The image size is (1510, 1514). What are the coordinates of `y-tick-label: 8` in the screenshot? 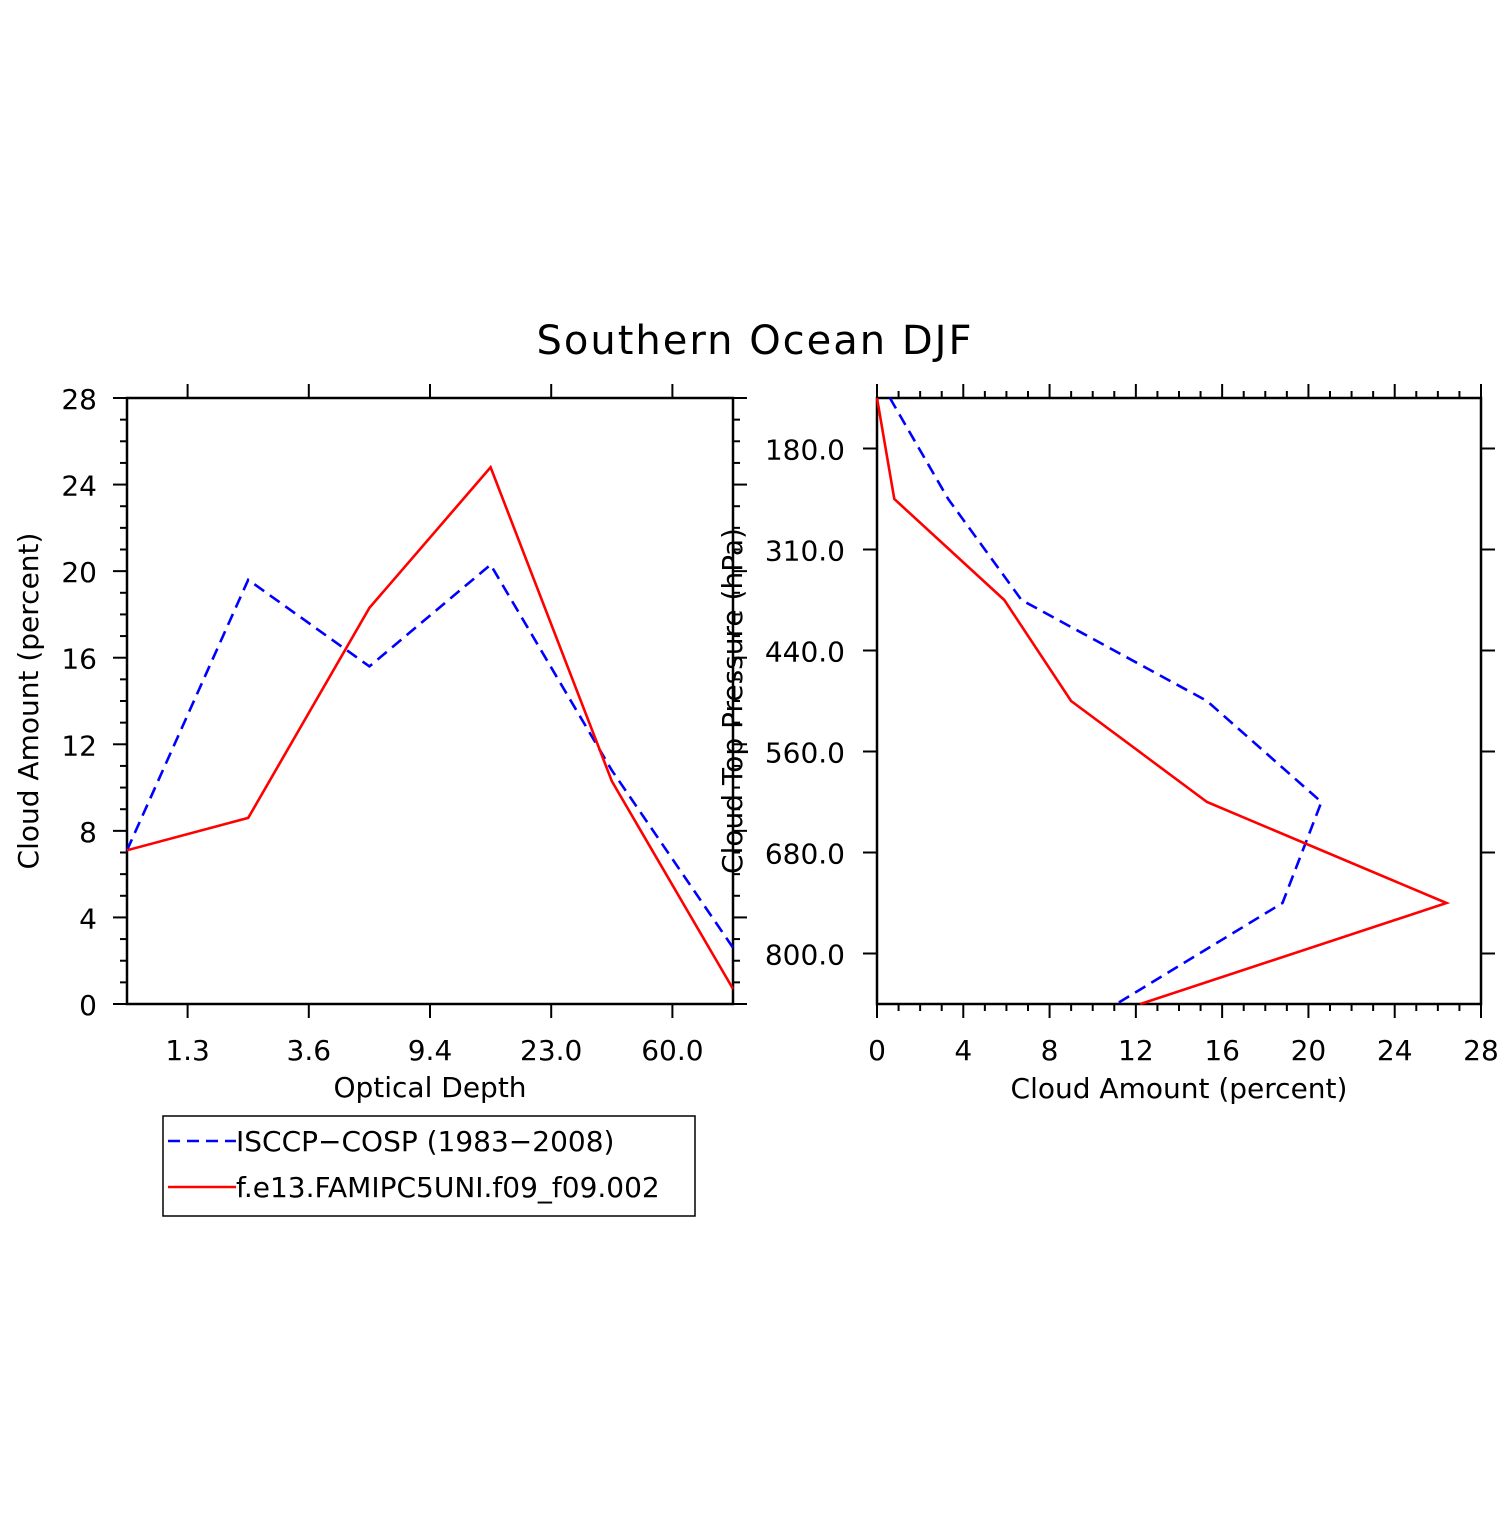 It's located at (88, 832).